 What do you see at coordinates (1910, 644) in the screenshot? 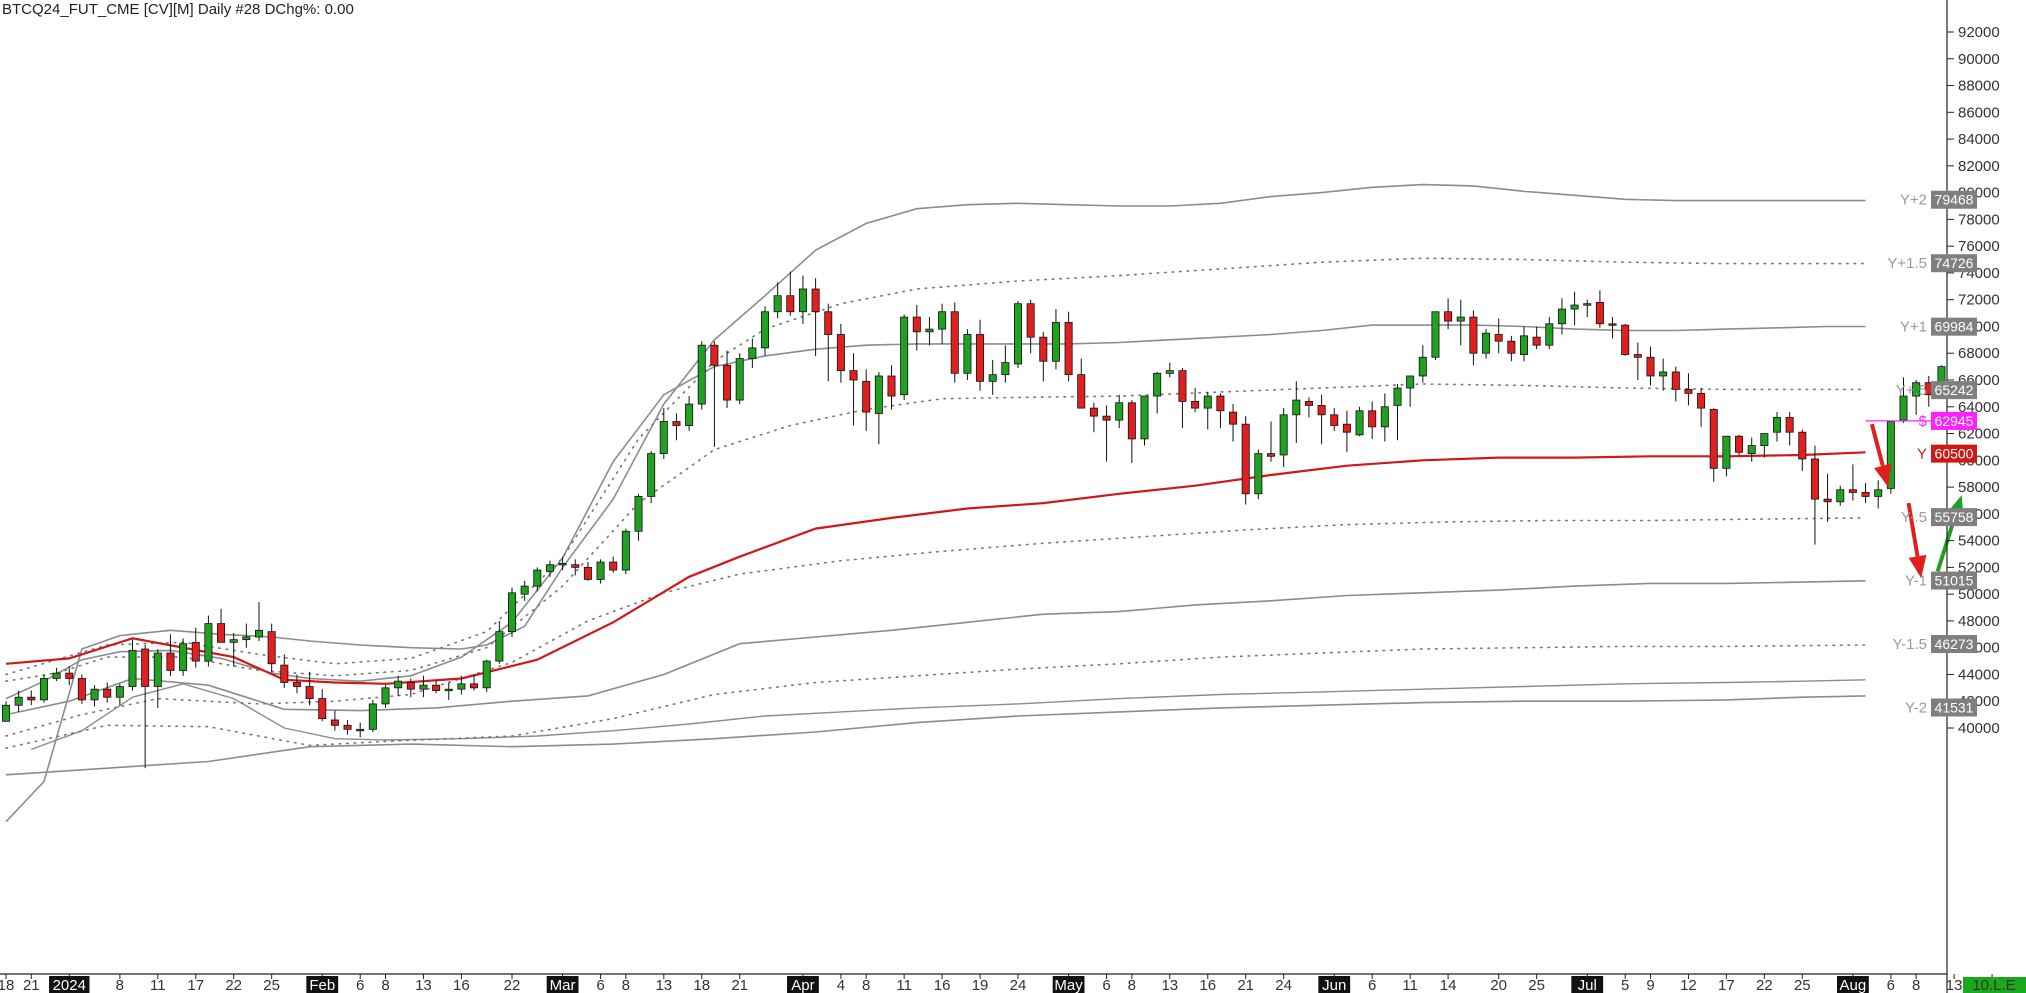
I see `level-tag-name: Y-1.5` at bounding box center [1910, 644].